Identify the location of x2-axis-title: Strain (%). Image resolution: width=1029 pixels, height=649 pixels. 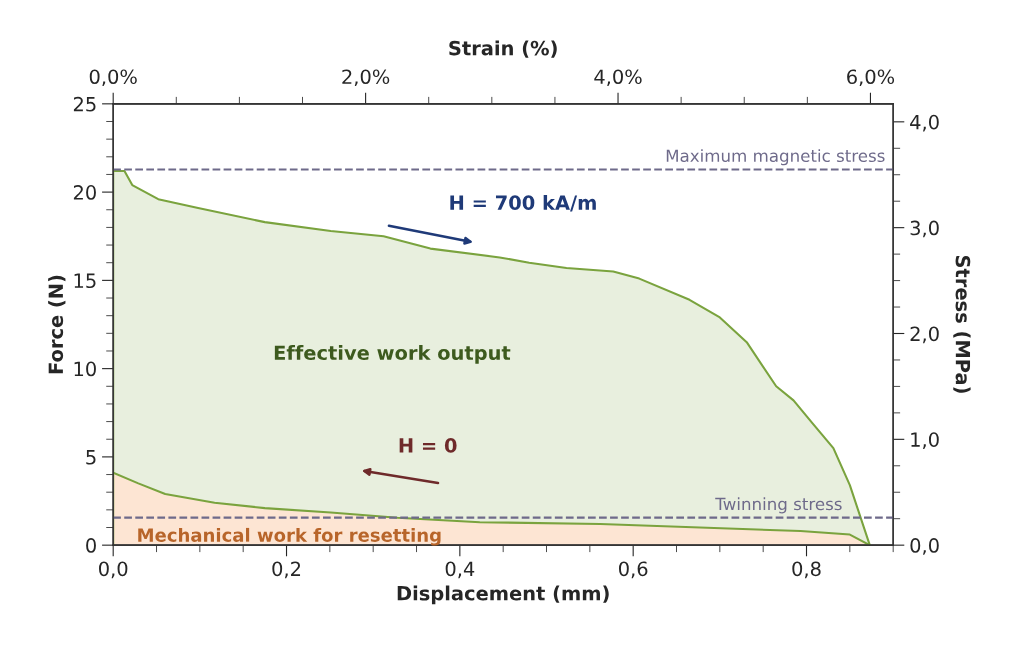
(503, 49).